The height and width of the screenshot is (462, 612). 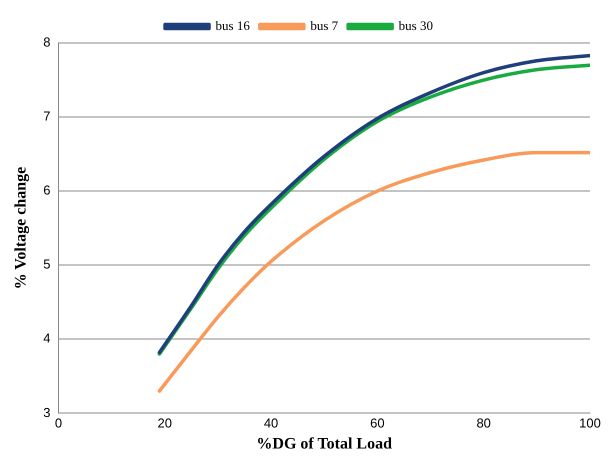 I want to click on x-axis-title: %DG of Total Load, so click(x=324, y=444).